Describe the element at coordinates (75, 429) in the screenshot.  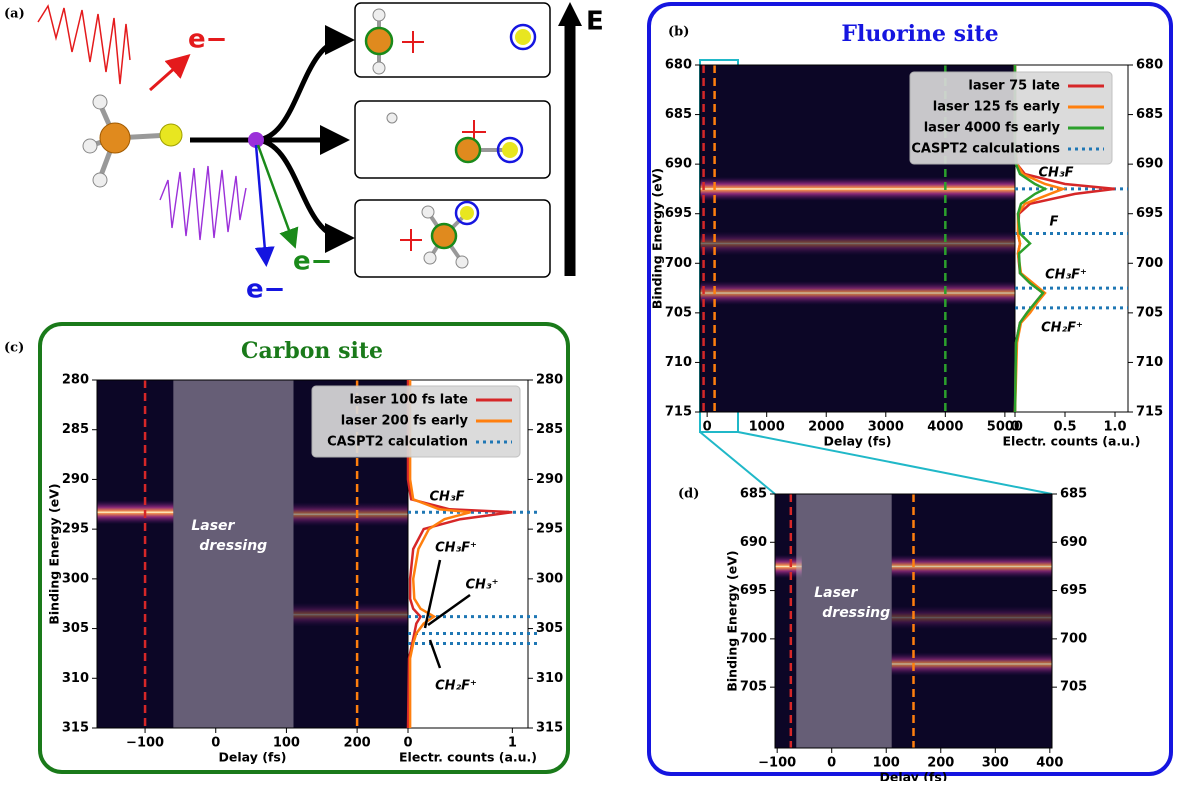
I see `y-tick-label: 285` at that location.